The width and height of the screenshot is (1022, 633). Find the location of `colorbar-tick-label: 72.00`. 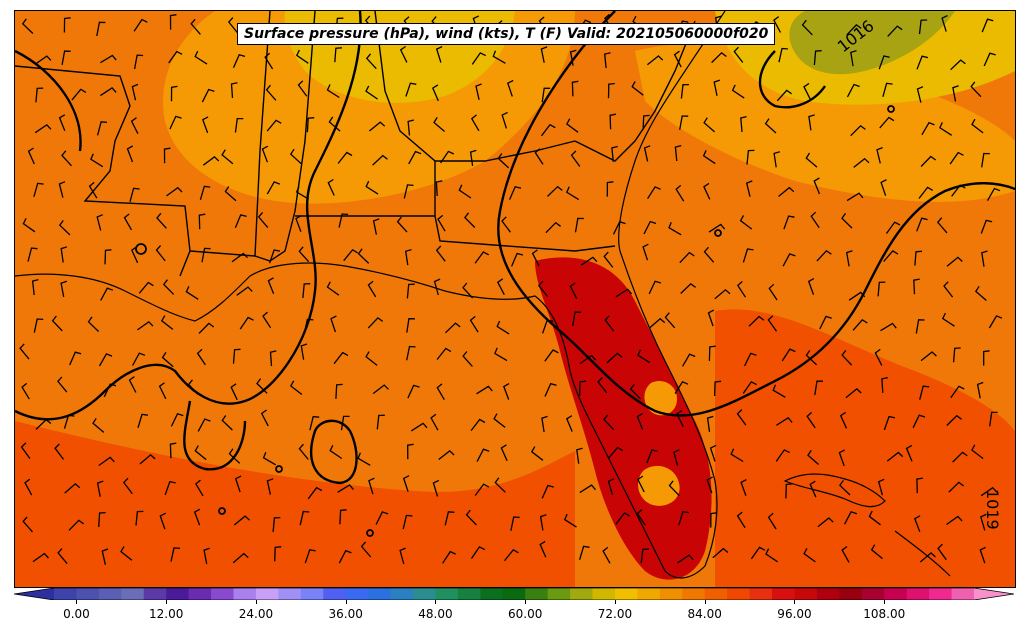

colorbar-tick-label: 72.00 is located at coordinates (615, 614).